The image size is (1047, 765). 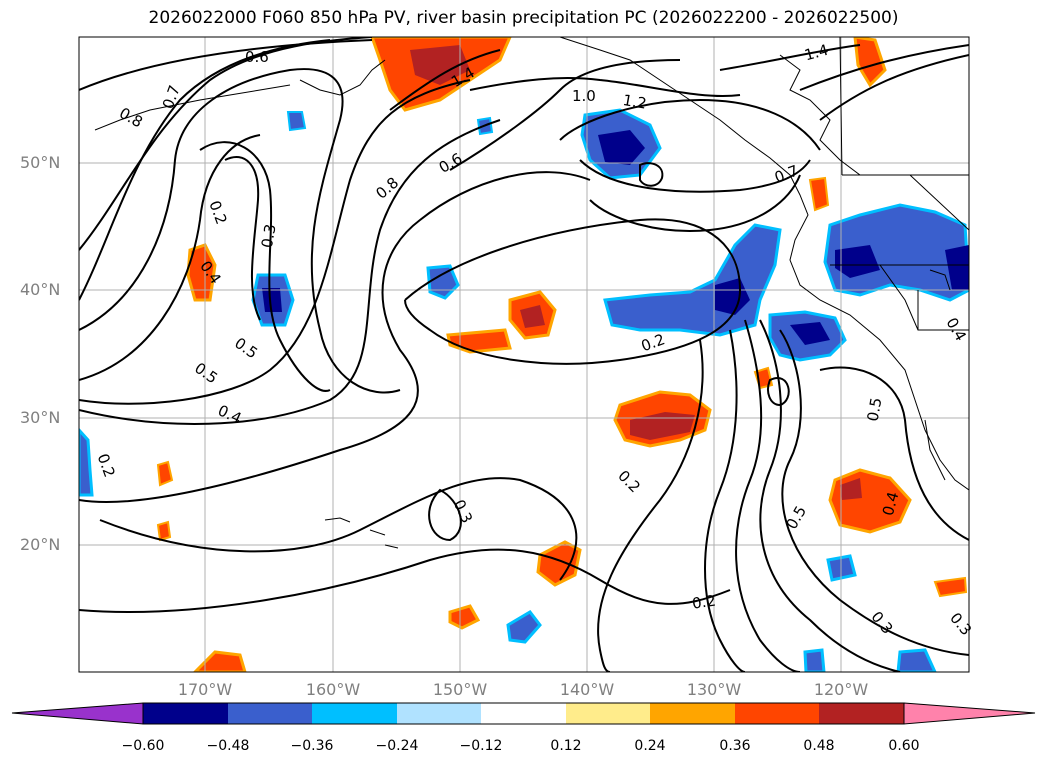 What do you see at coordinates (333, 689) in the screenshot?
I see `lon-label: 160°W` at bounding box center [333, 689].